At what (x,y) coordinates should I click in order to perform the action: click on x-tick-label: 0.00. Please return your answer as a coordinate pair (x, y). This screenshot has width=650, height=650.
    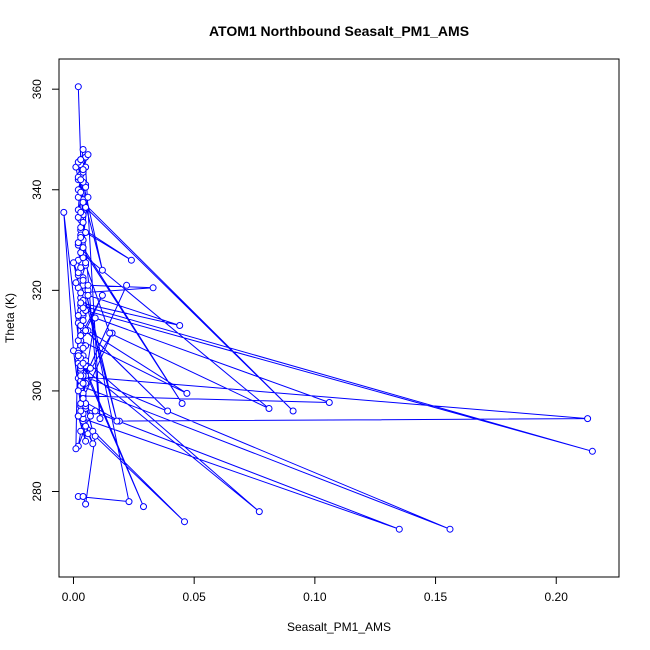
    Looking at the image, I should click on (74, 597).